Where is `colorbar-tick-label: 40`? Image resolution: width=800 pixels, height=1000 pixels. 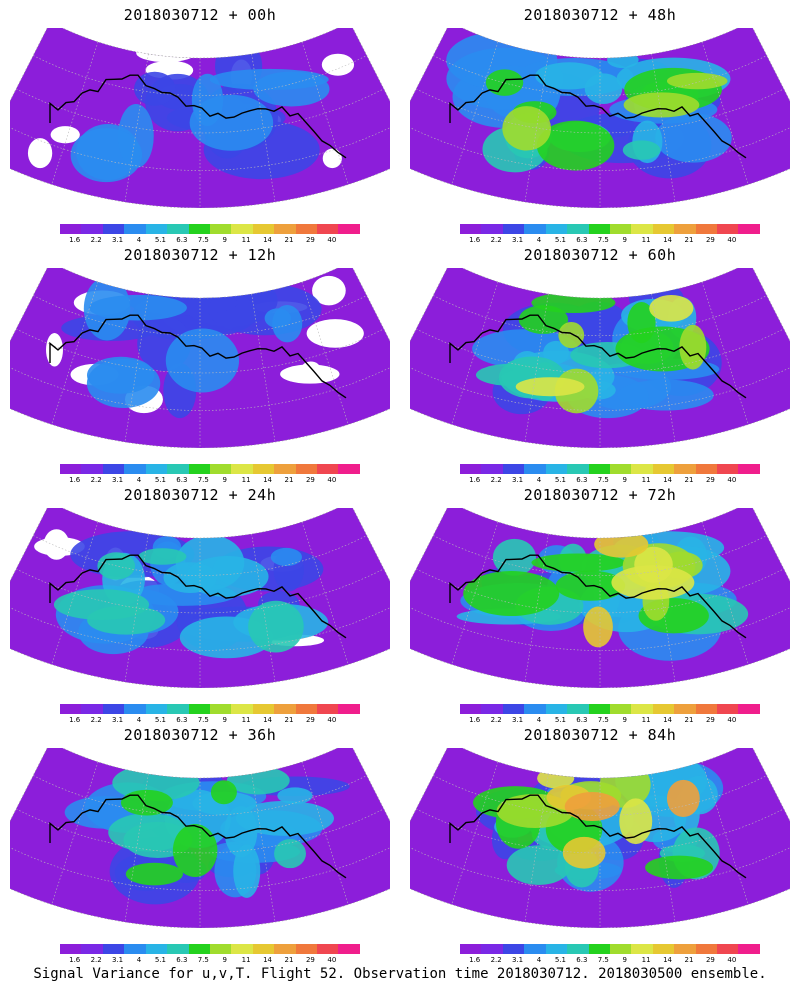
colorbar-tick-label: 40 is located at coordinates (732, 960).